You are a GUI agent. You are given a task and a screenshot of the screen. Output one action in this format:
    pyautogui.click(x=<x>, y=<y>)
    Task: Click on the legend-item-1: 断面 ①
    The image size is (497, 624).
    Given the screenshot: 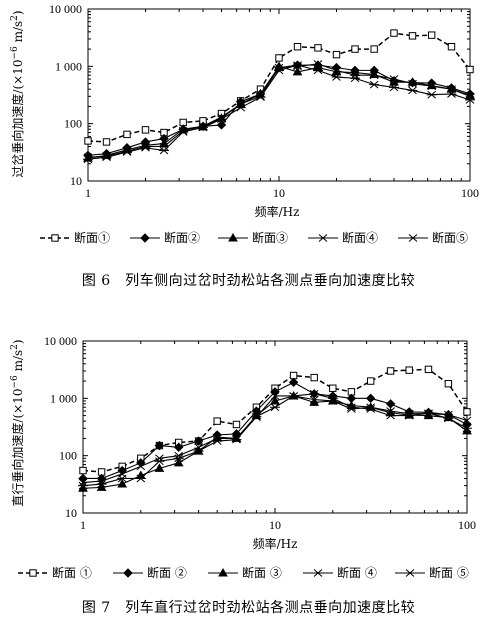 What is the action you would take?
    pyautogui.click(x=55, y=572)
    